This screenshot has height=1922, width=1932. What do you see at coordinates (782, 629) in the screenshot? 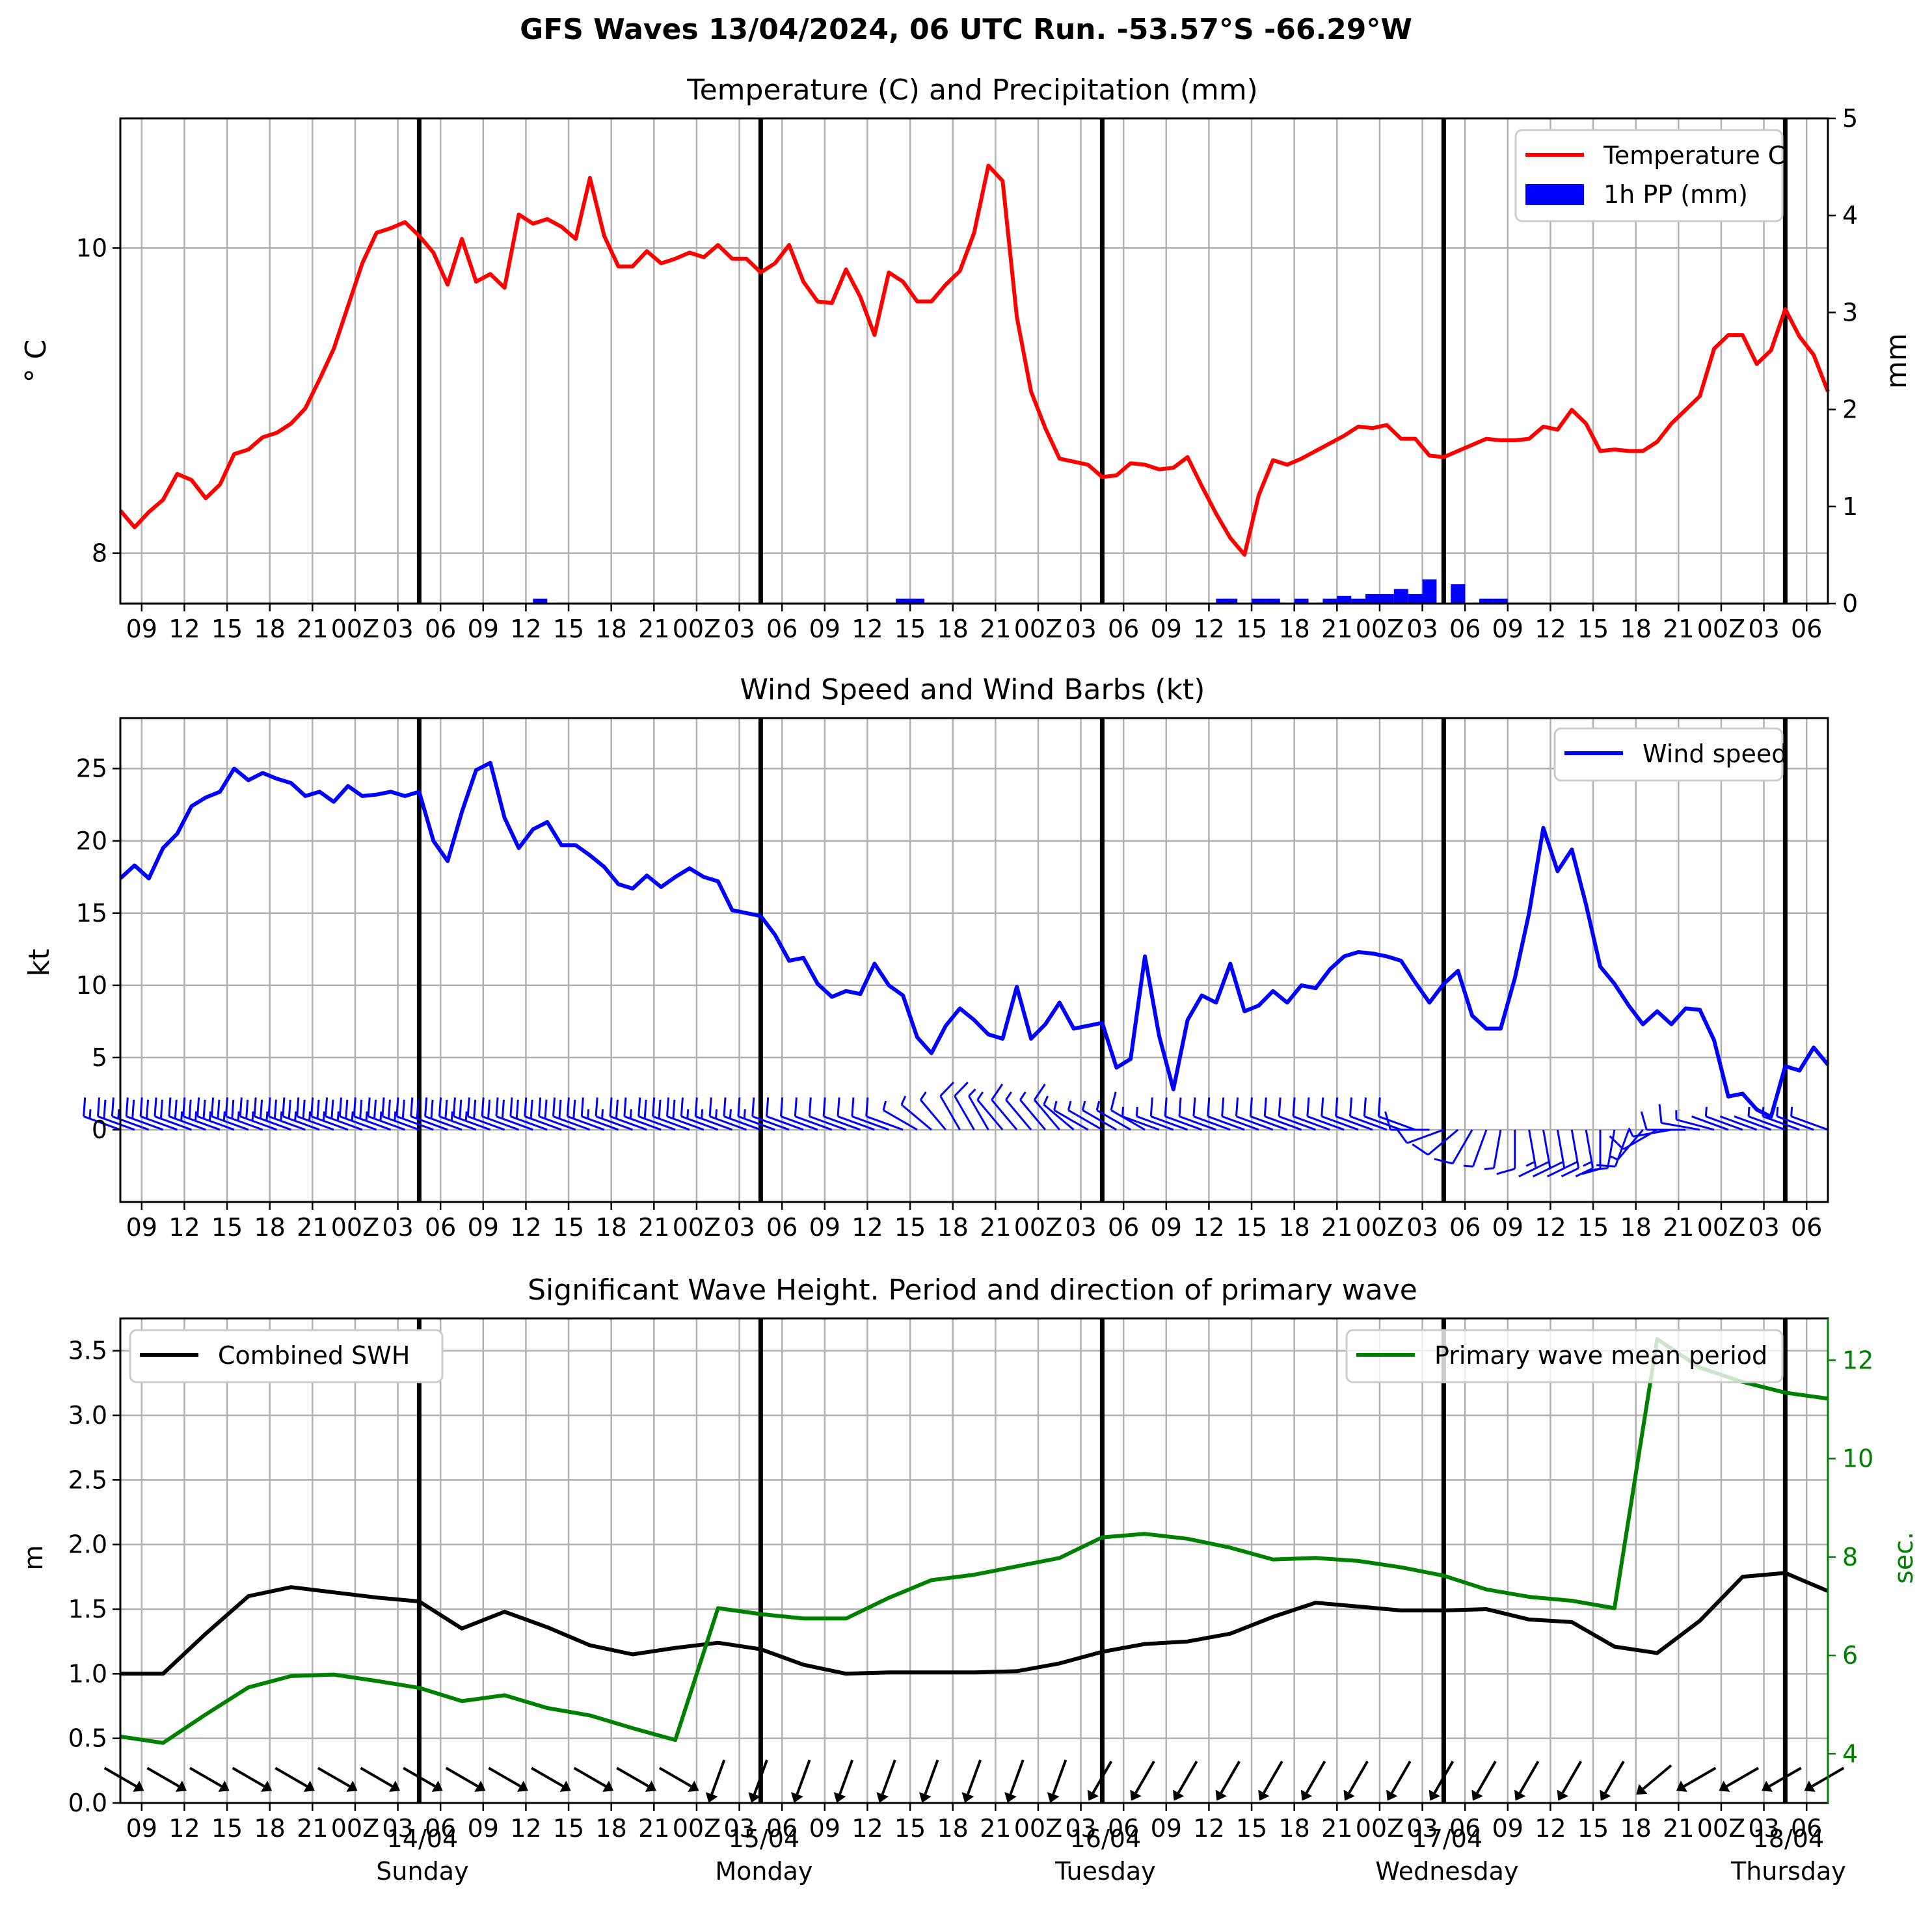
I see `x-tick-label: 06` at bounding box center [782, 629].